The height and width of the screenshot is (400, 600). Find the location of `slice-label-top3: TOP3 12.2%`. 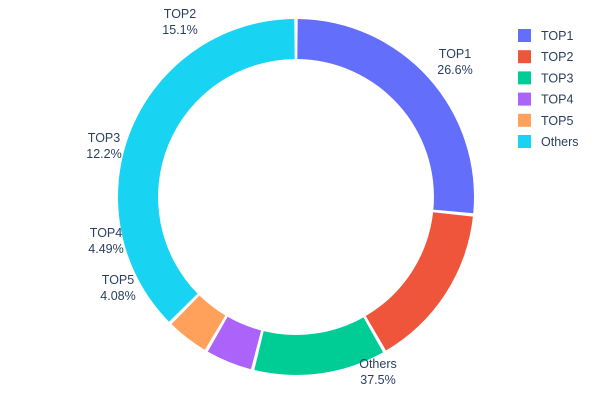

slice-label-top3: TOP3 12.2% is located at coordinates (103, 146).